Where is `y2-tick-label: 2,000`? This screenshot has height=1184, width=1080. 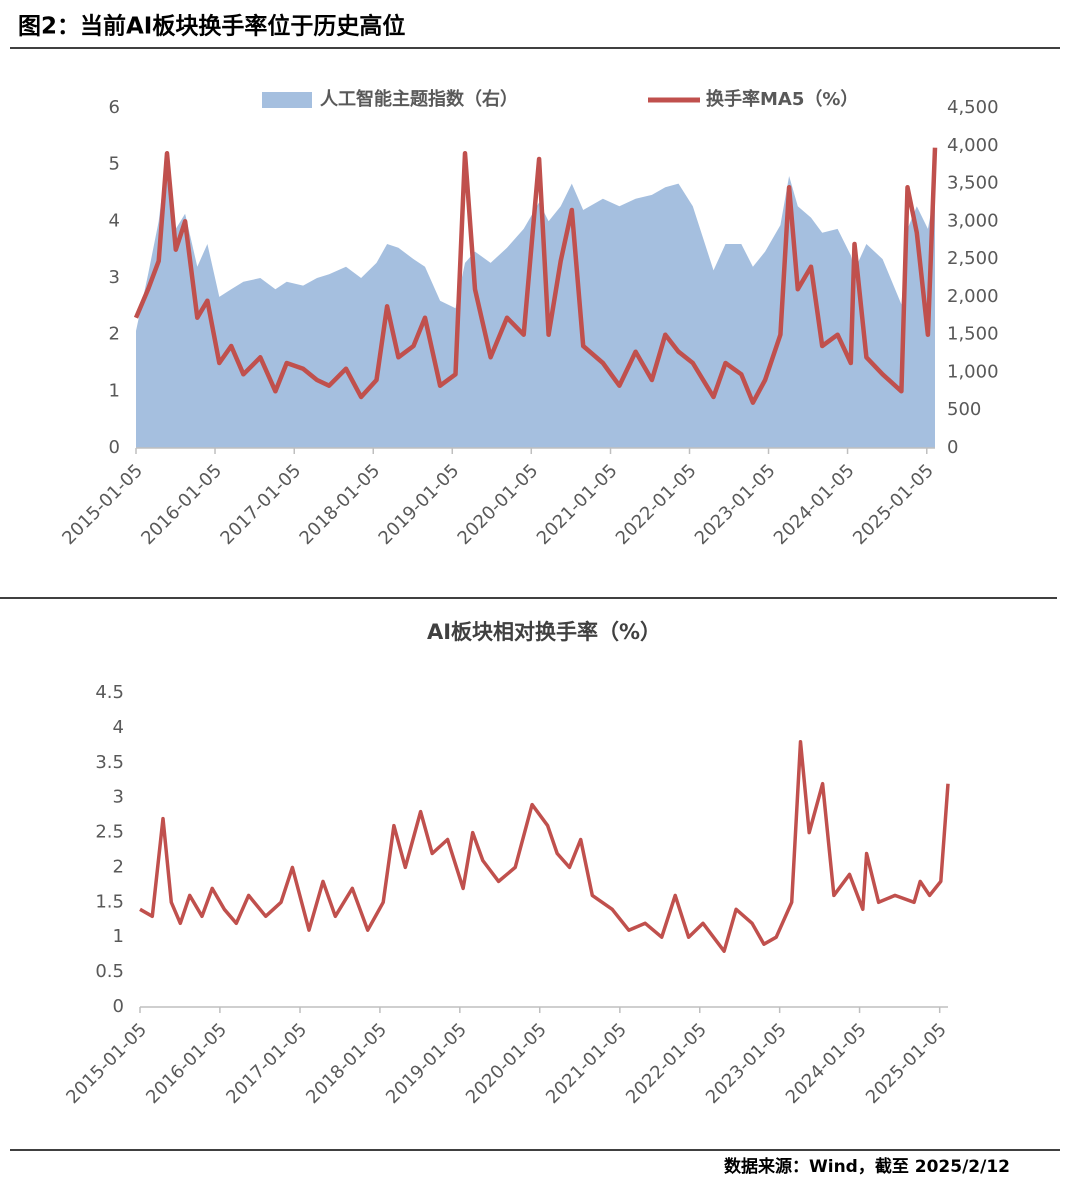
y2-tick-label: 2,000 is located at coordinates (973, 296).